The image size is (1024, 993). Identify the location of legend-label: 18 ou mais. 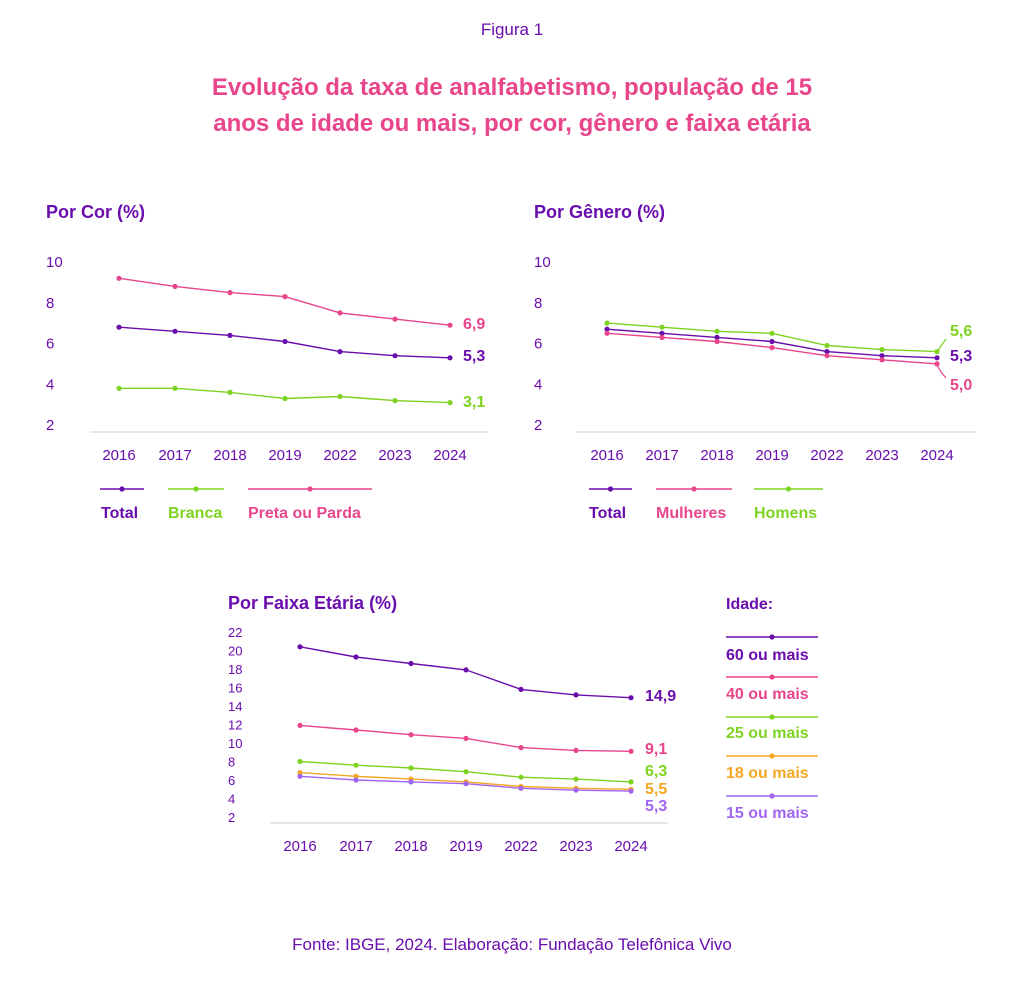
(767, 773).